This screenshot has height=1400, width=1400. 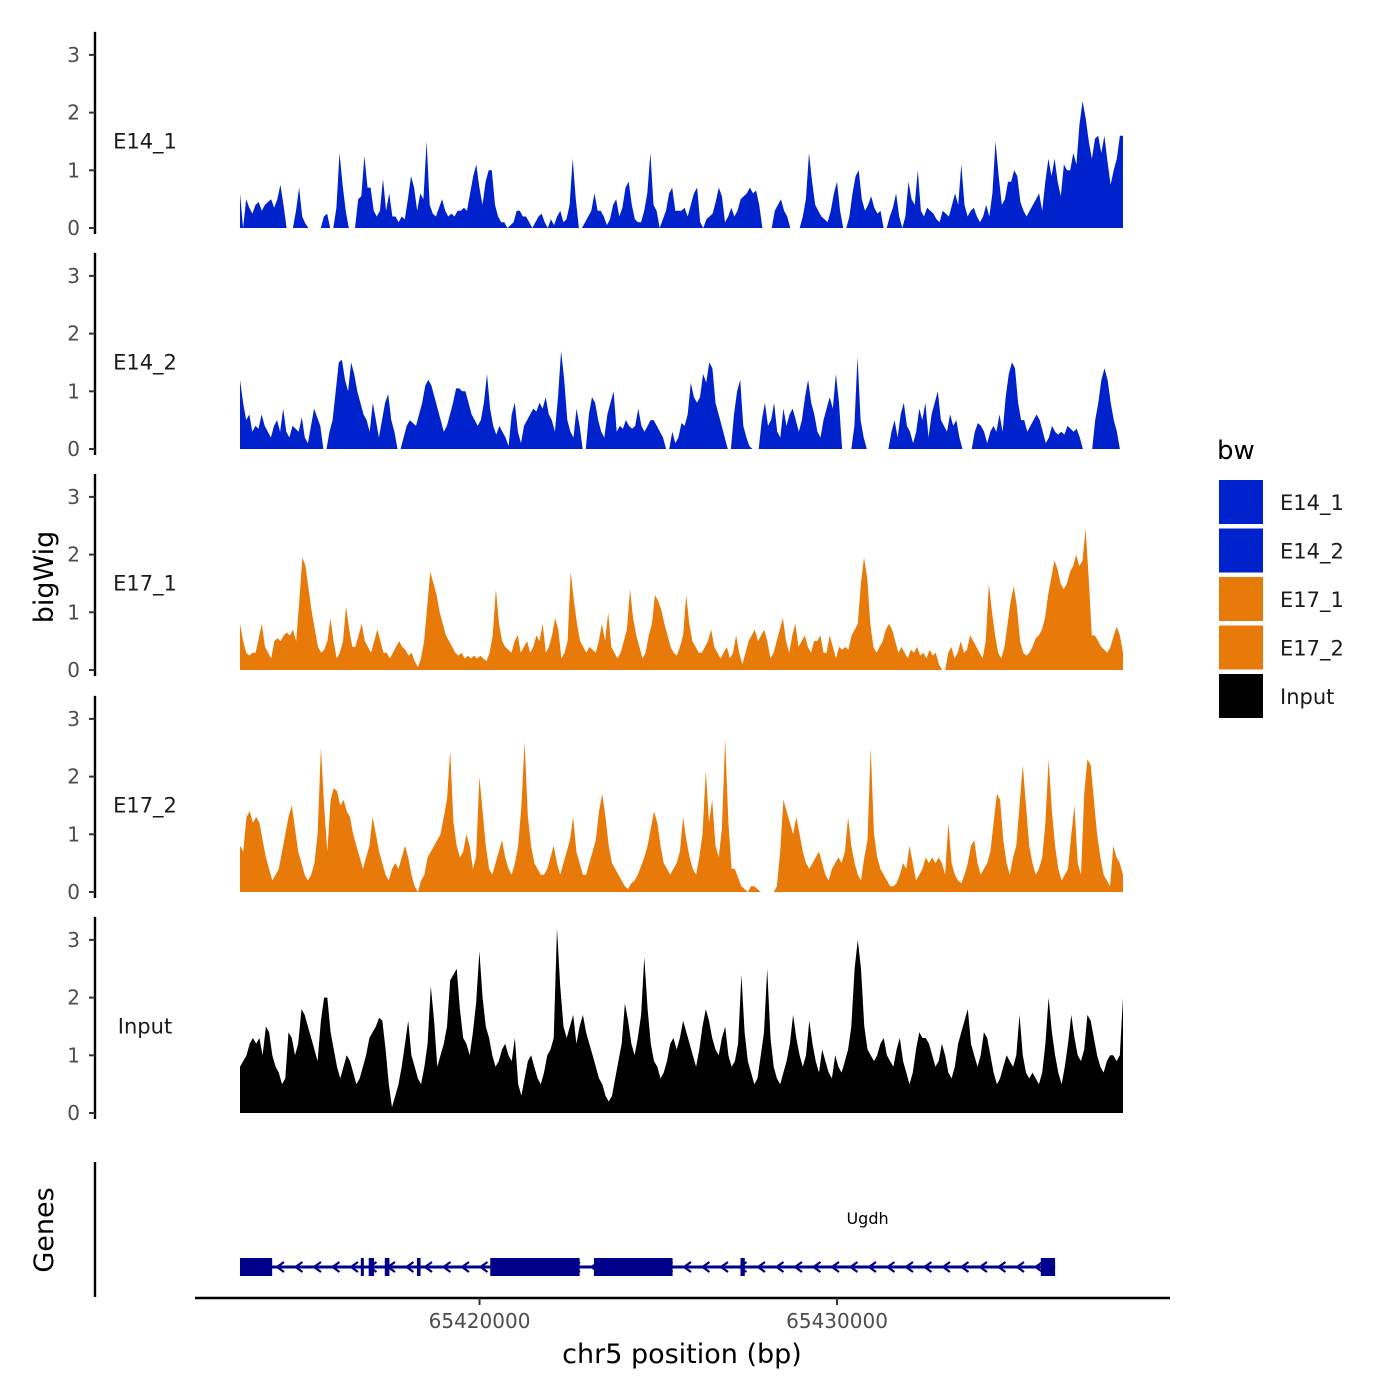 I want to click on track-e14-1: 0 1 2 3 E14_1, so click(x=595, y=135).